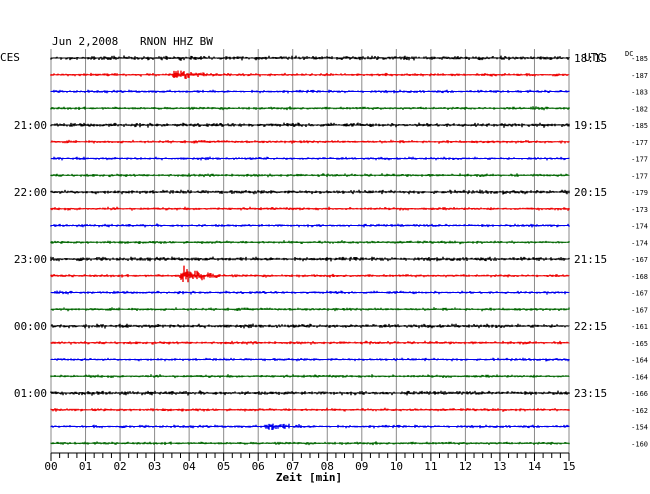 The image size is (650, 494). I want to click on x-tick-label: 08, so click(327, 466).